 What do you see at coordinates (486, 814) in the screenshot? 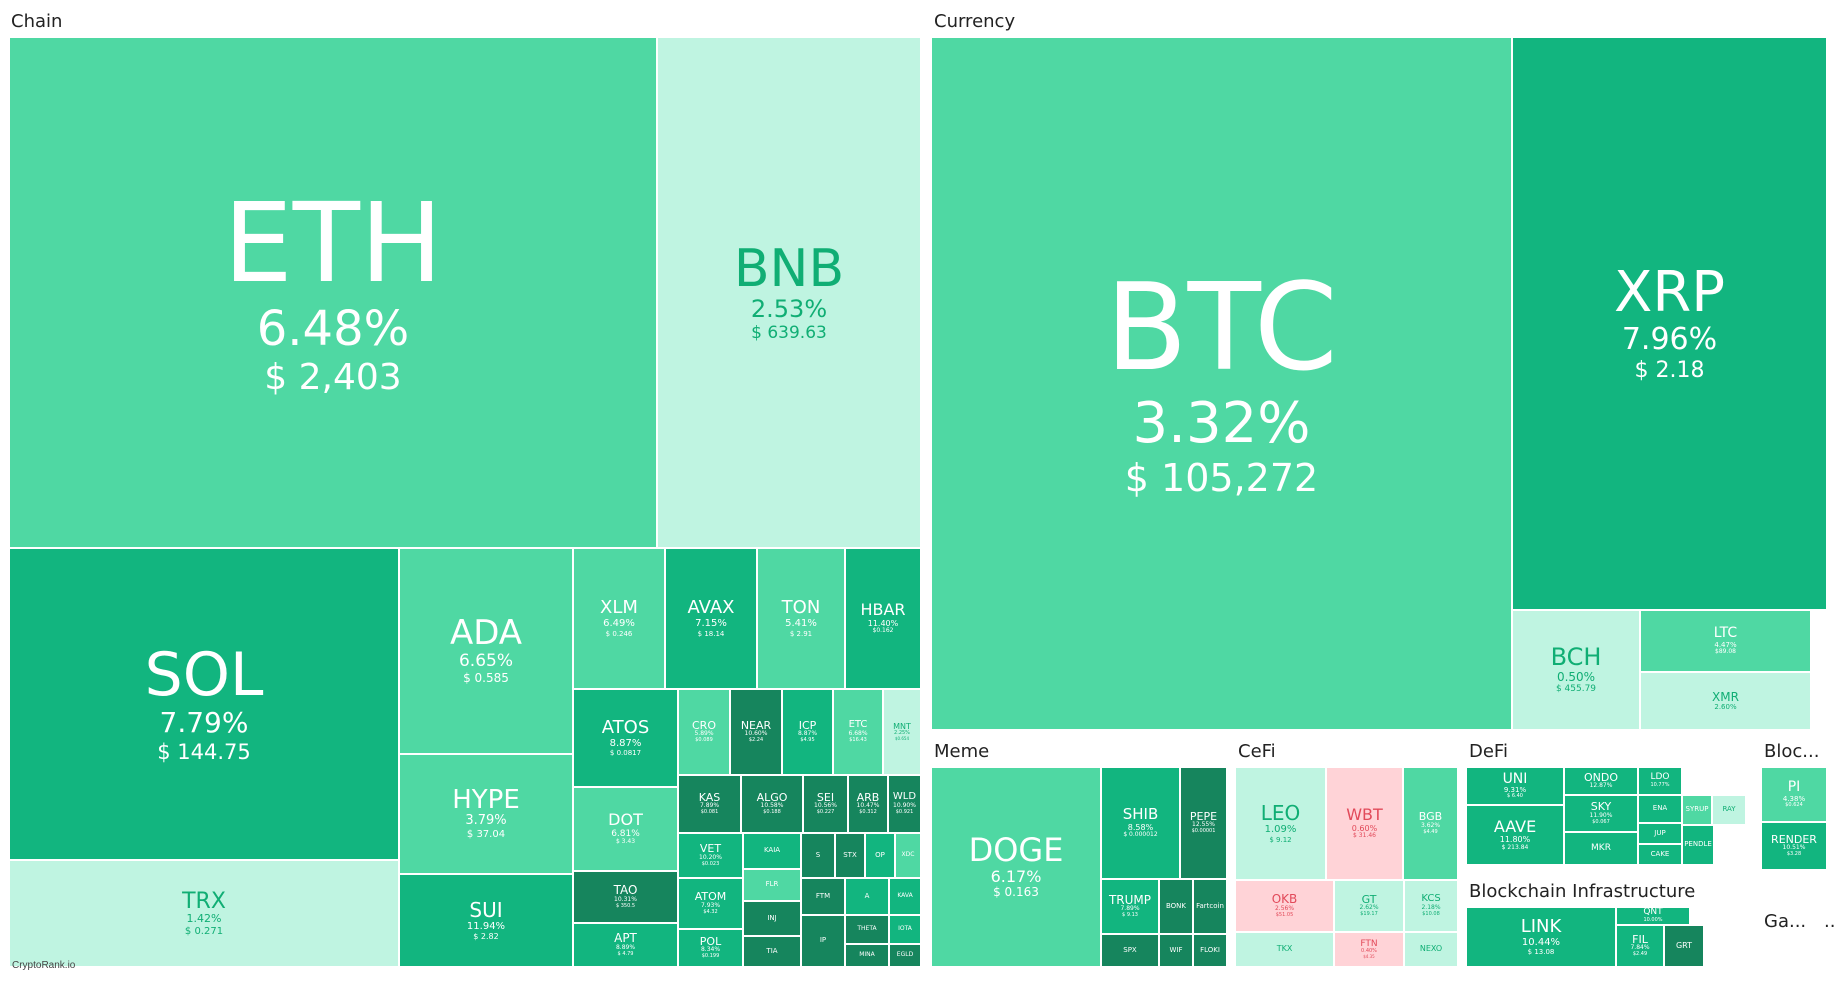
I see `tile-hype: HYPE 3.79% $ 37.04` at bounding box center [486, 814].